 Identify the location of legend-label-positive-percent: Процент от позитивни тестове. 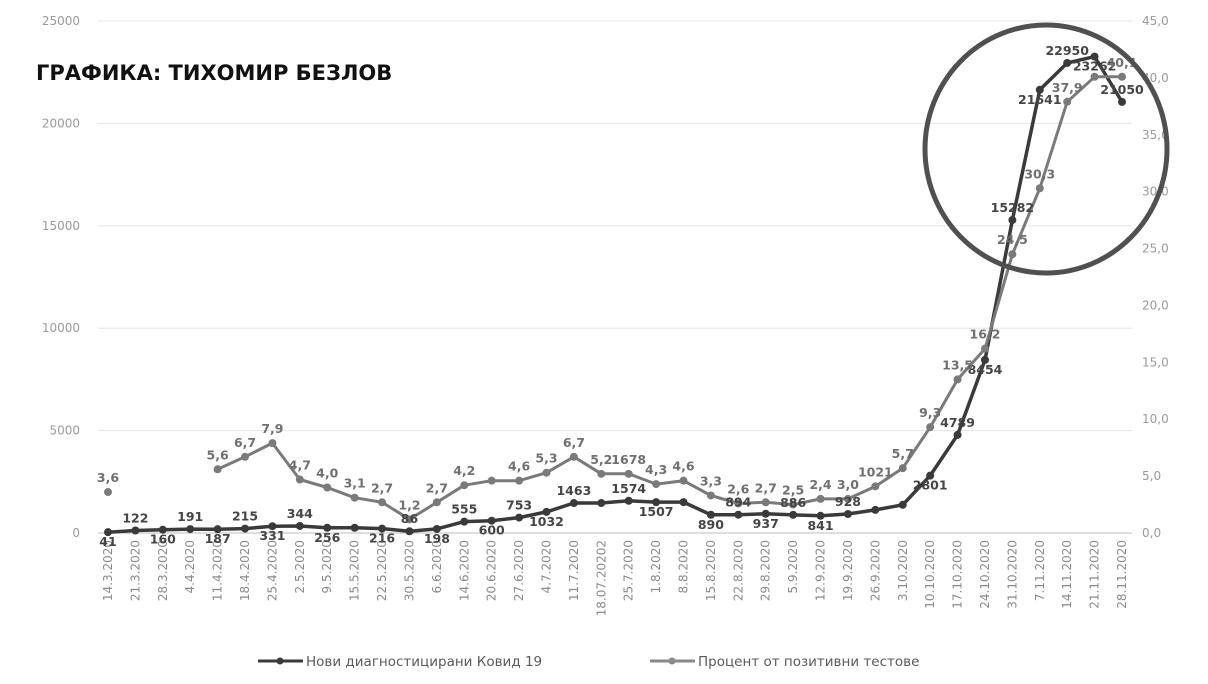
(808, 662).